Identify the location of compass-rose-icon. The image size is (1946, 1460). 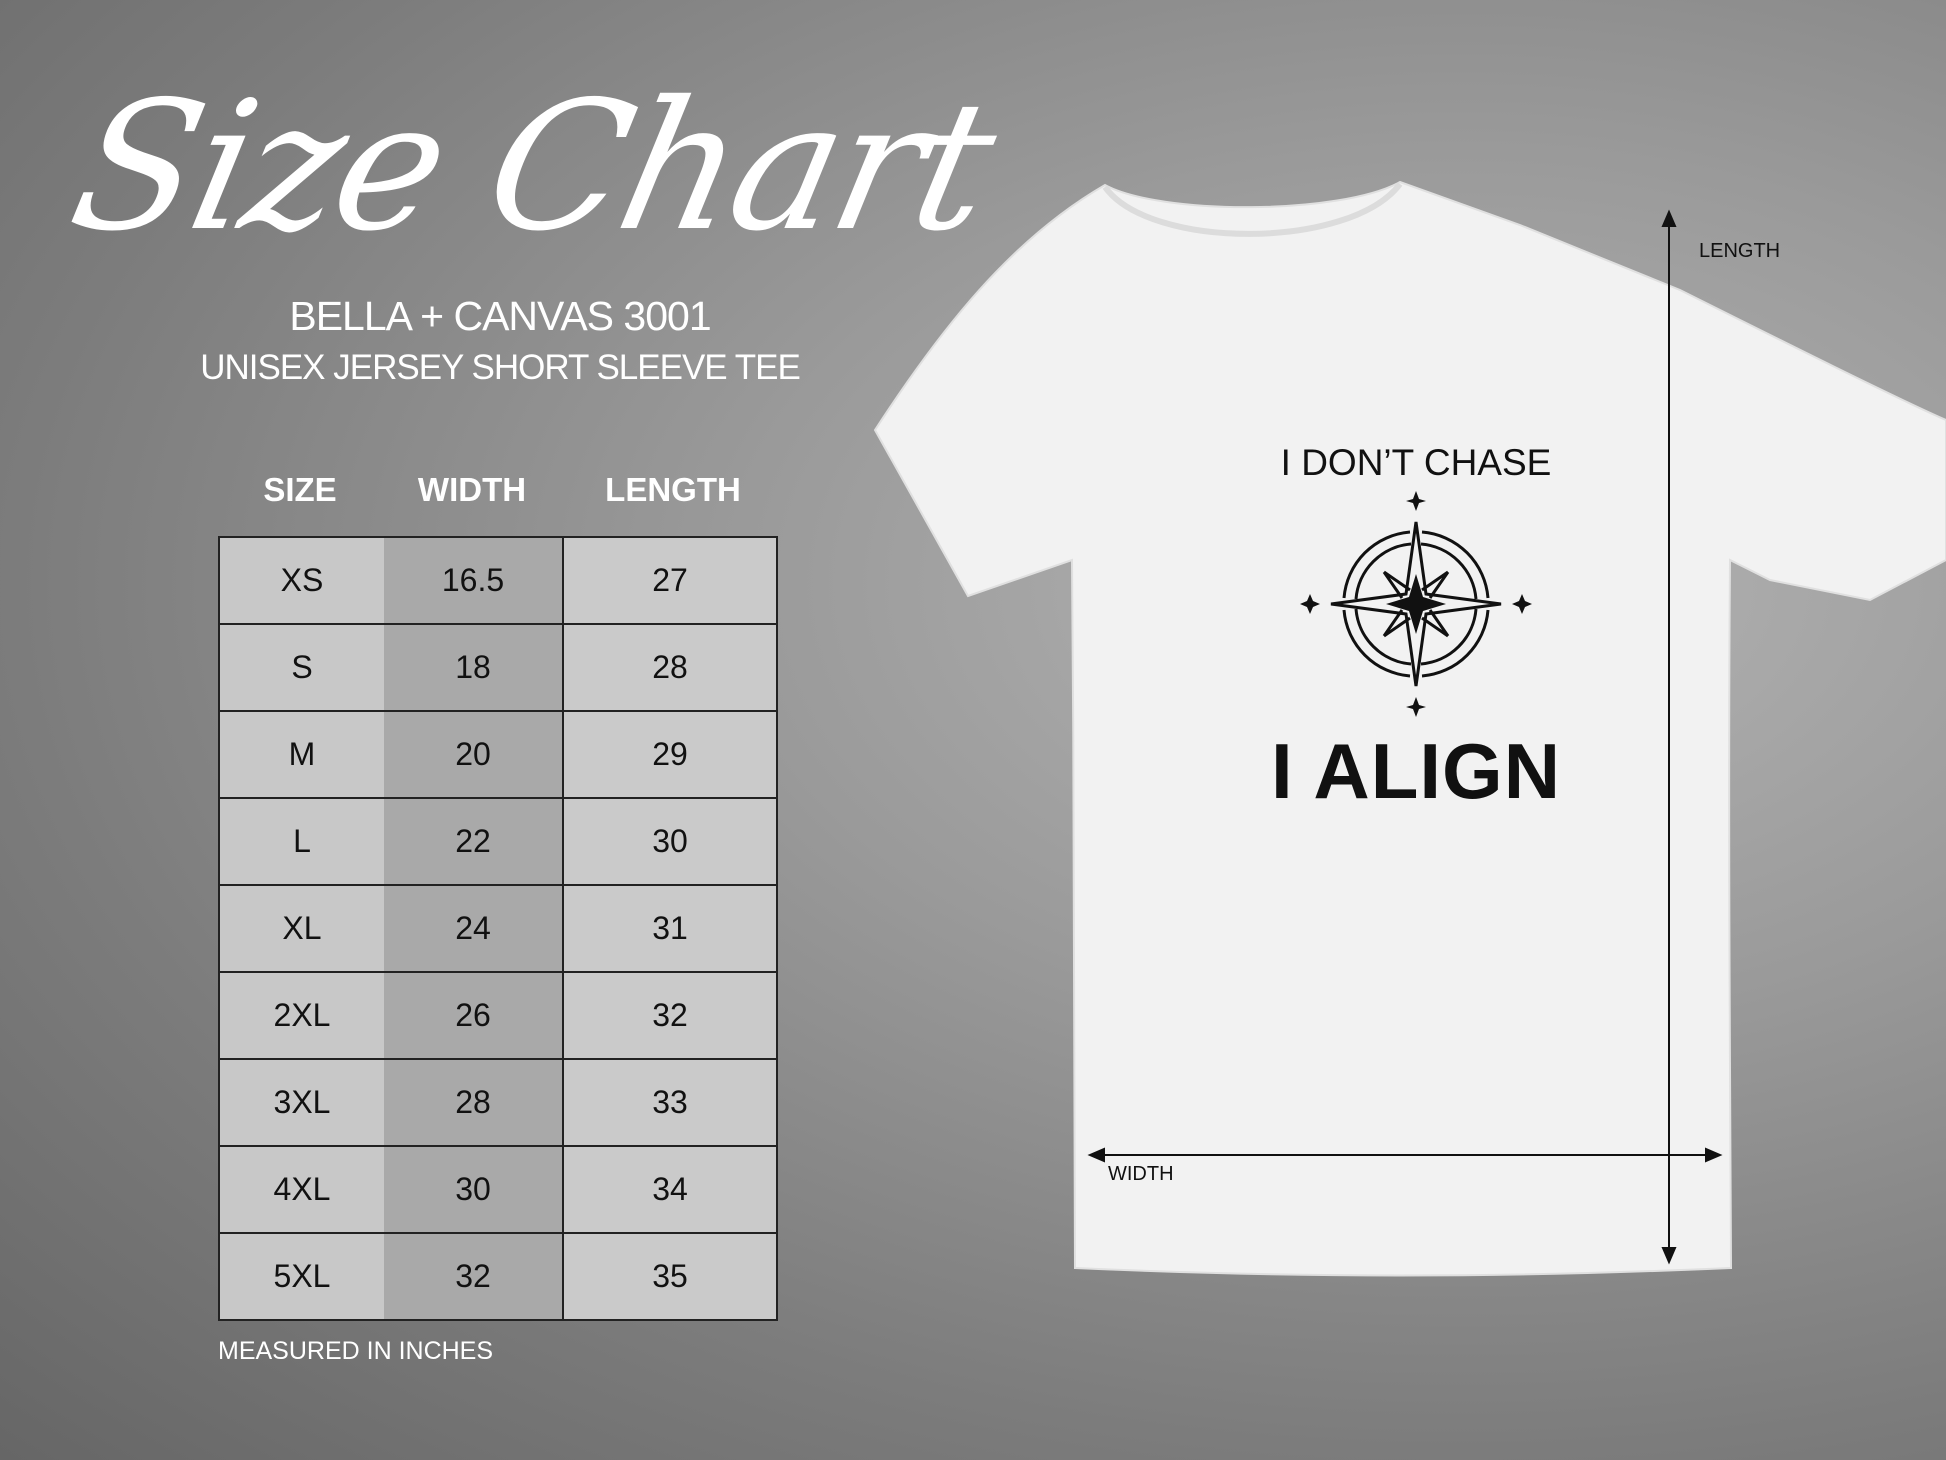
(1416, 604).